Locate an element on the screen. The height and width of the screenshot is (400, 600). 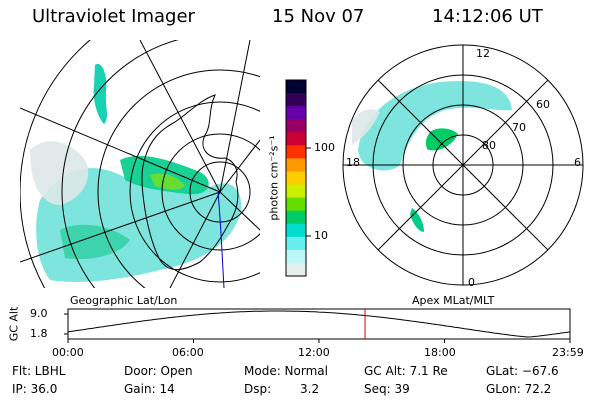
status-gain: Gain: 14 is located at coordinates (149, 389).